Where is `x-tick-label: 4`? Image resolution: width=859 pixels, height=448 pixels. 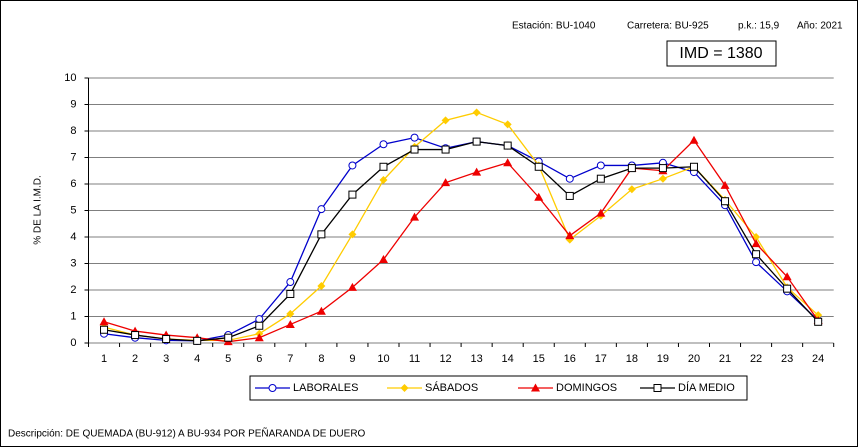 x-tick-label: 4 is located at coordinates (197, 359).